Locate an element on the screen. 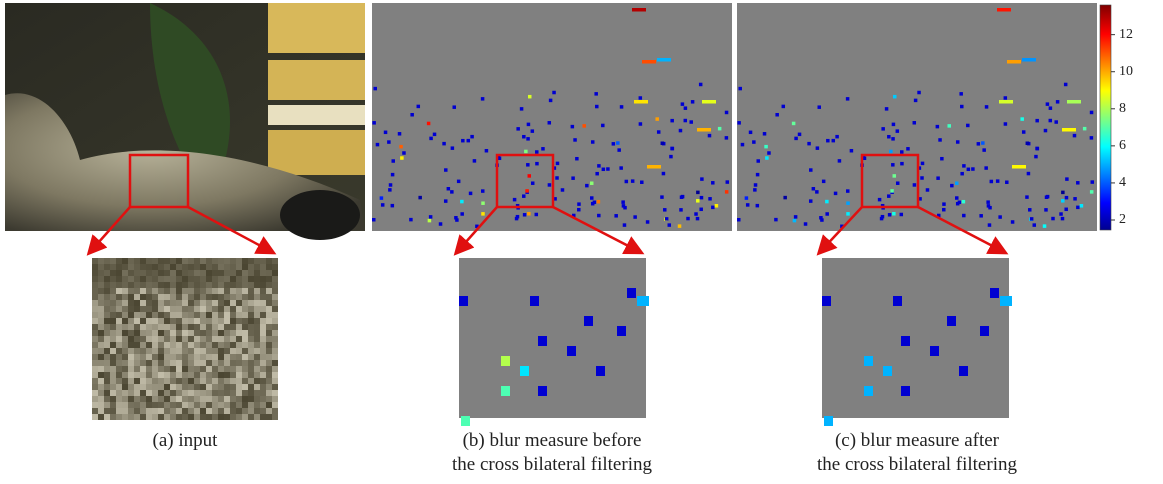 The image size is (1163, 484). tick-label: 8 is located at coordinates (1122, 108).